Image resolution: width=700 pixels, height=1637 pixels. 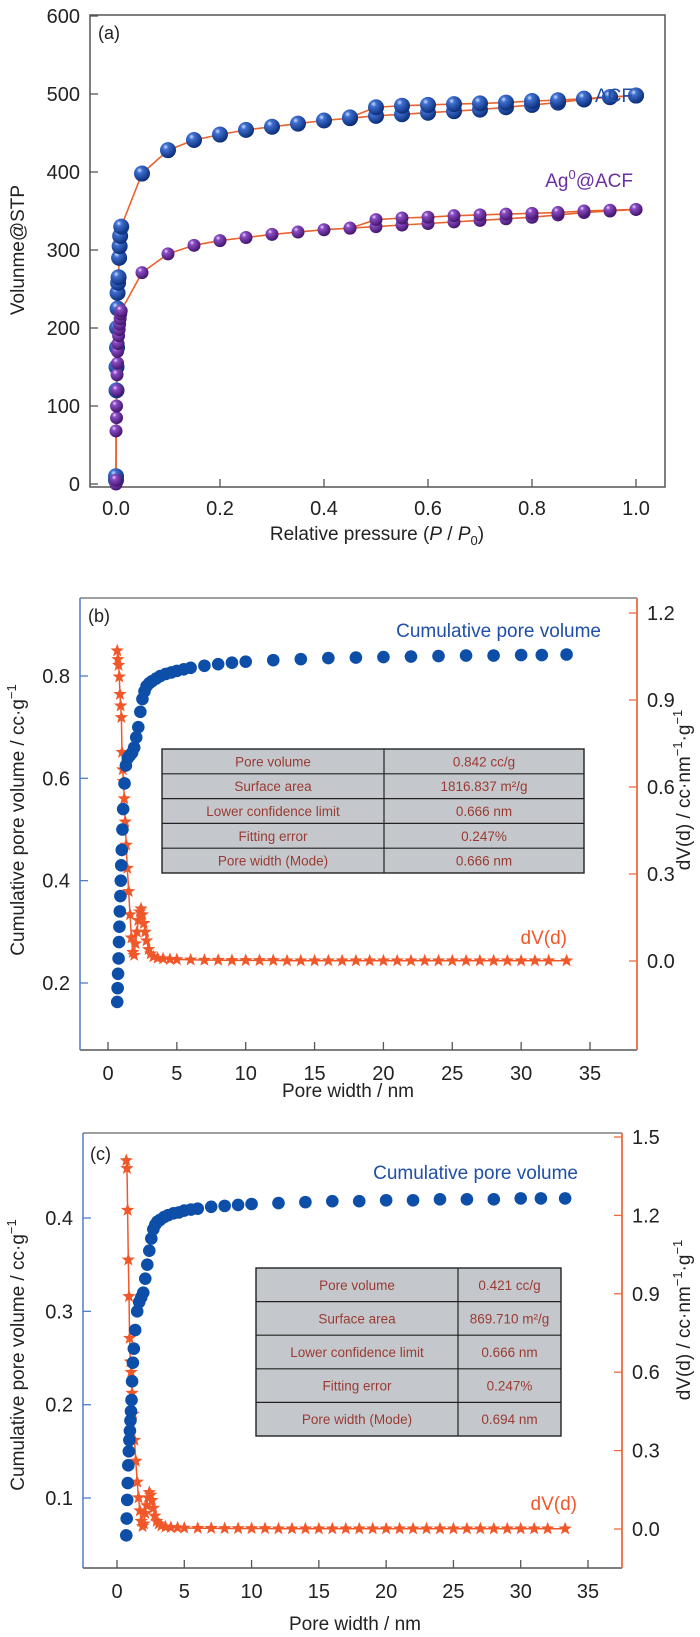 What do you see at coordinates (646, 1295) in the screenshot?
I see `right-y-tick-label: 0.9` at bounding box center [646, 1295].